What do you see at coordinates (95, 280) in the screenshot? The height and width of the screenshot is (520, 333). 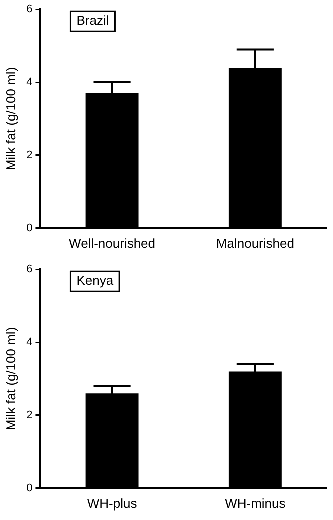 I see `chart-title: Kenya` at bounding box center [95, 280].